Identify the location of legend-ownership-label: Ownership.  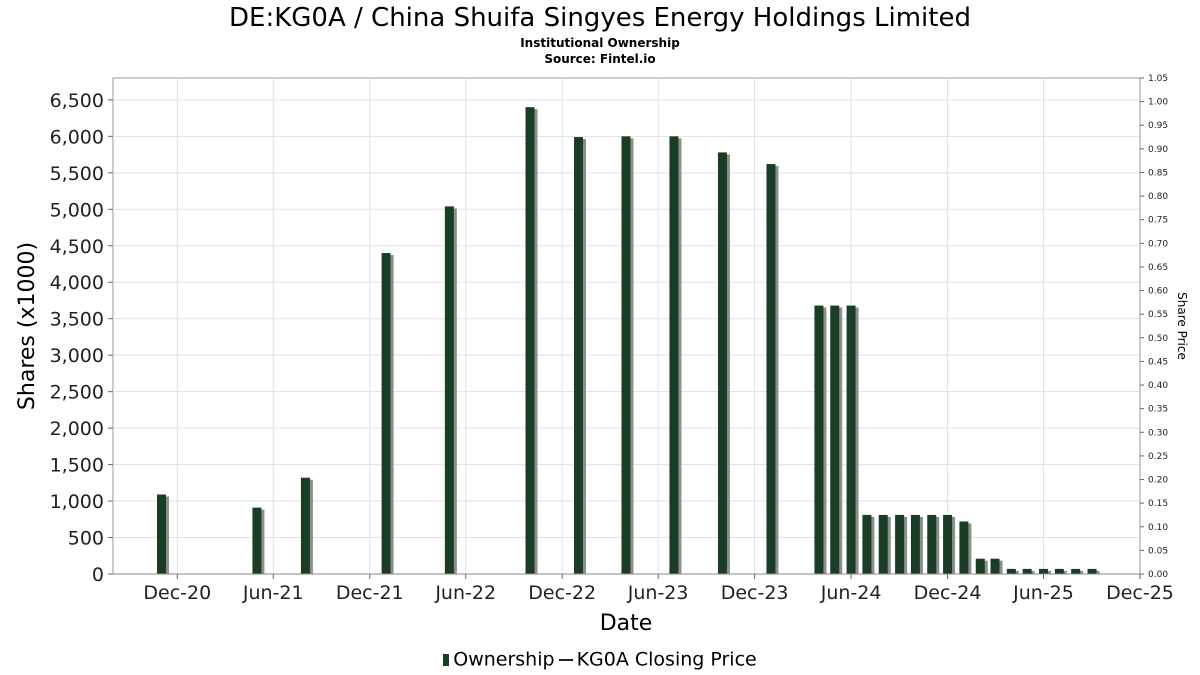
(504, 659).